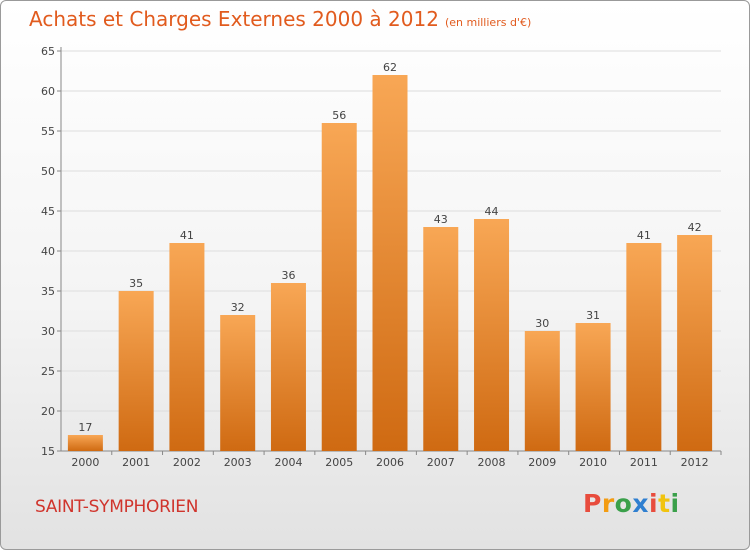 Image resolution: width=750 pixels, height=550 pixels. Describe the element at coordinates (390, 67) in the screenshot. I see `data-label-2006: 62` at that location.